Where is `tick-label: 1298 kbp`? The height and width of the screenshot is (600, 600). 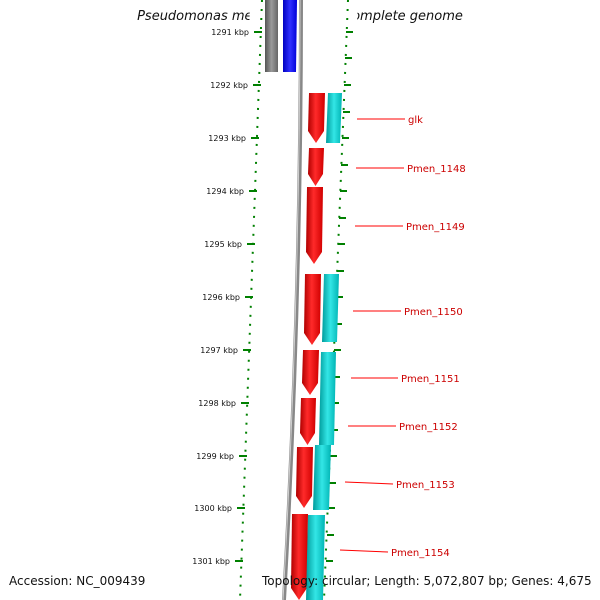
tick-label: 1298 kbp is located at coordinates (217, 403).